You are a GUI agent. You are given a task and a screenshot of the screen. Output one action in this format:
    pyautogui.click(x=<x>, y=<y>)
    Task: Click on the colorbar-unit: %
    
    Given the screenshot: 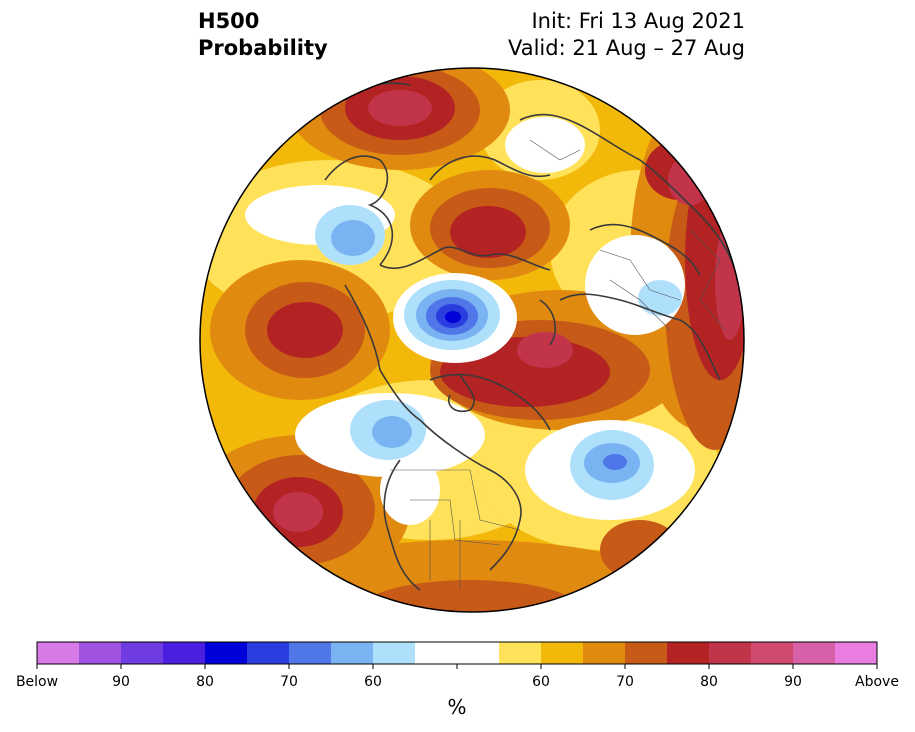 What is the action you would take?
    pyautogui.click(x=457, y=707)
    